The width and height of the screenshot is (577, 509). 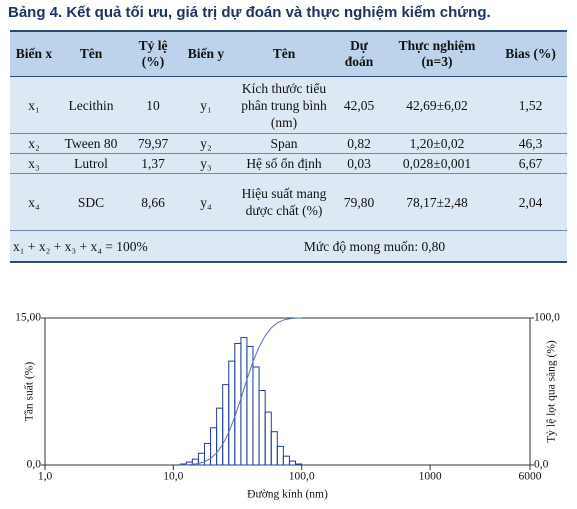 What do you see at coordinates (374, 246) in the screenshot?
I see `footer-cell: Mức độ mong muốn: 0,80` at bounding box center [374, 246].